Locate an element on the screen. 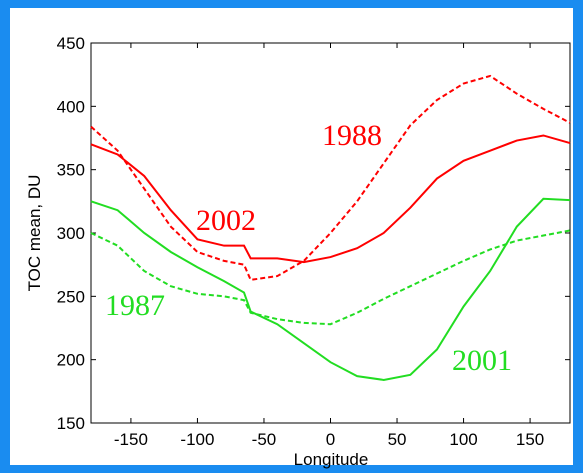 The height and width of the screenshot is (473, 583). series-label: 1988 is located at coordinates (352, 135).